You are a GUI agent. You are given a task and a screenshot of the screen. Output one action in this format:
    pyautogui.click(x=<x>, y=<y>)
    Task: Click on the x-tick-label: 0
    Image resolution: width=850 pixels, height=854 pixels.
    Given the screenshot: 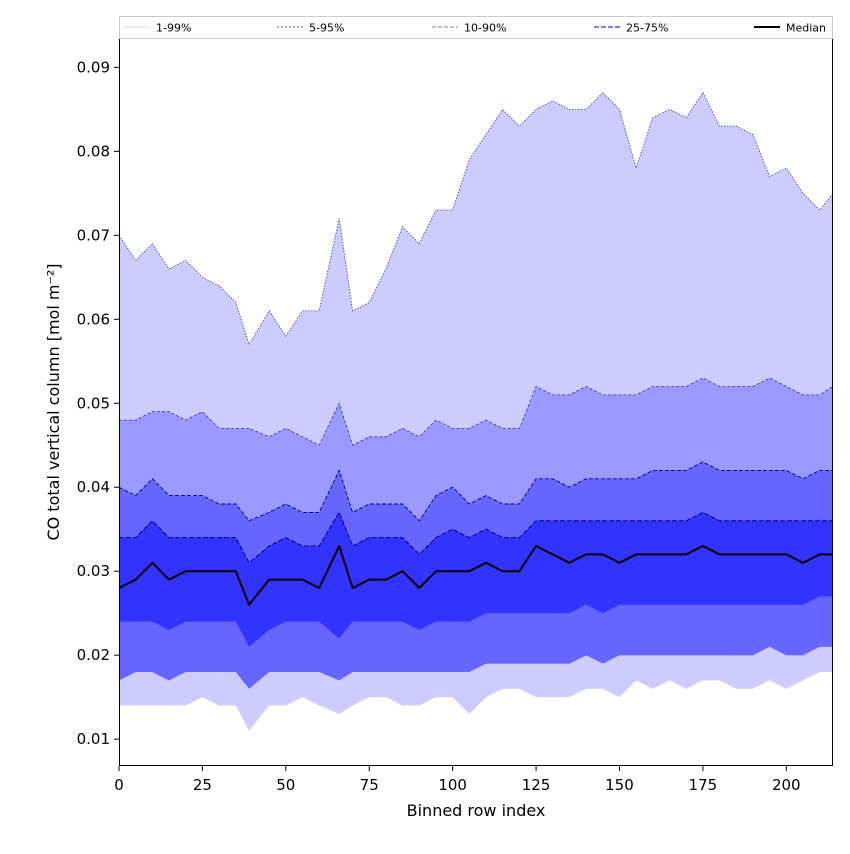 What is the action you would take?
    pyautogui.click(x=119, y=785)
    